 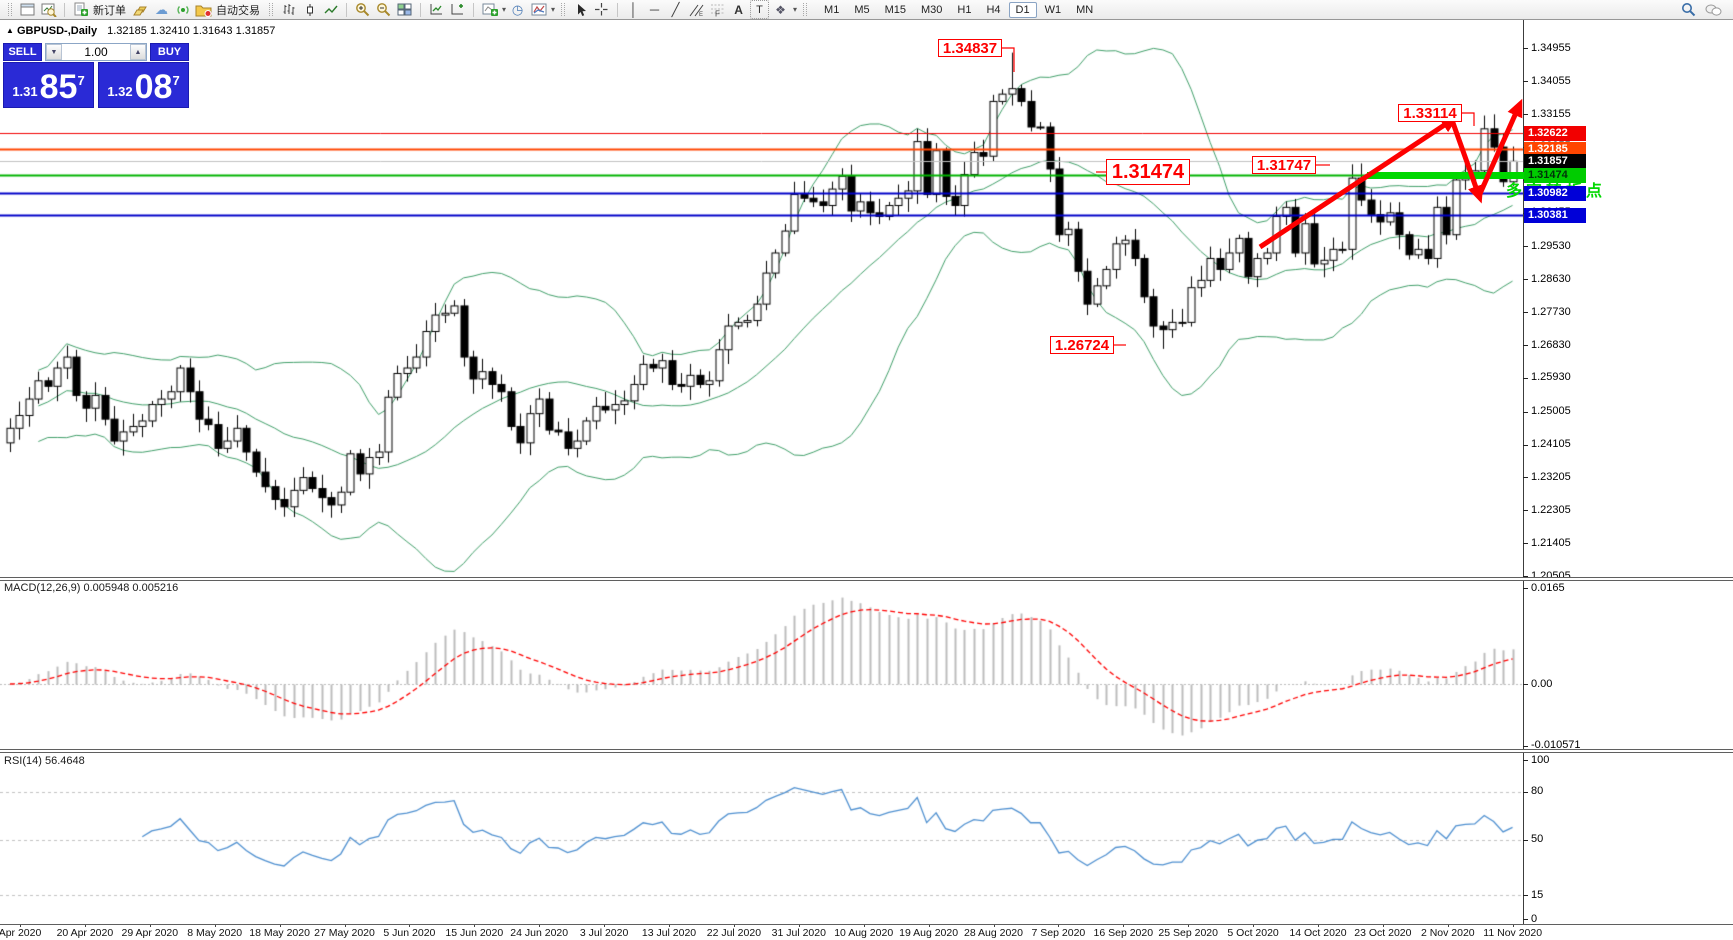 What do you see at coordinates (1688, 9) in the screenshot?
I see `search-icon` at bounding box center [1688, 9].